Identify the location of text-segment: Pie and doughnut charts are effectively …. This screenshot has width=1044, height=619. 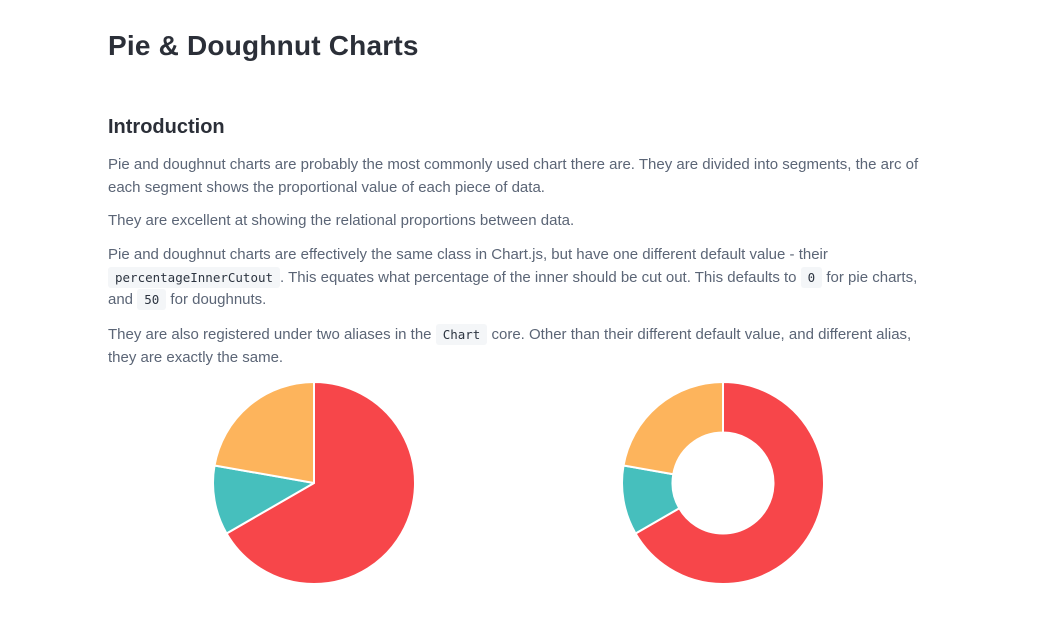
(468, 254).